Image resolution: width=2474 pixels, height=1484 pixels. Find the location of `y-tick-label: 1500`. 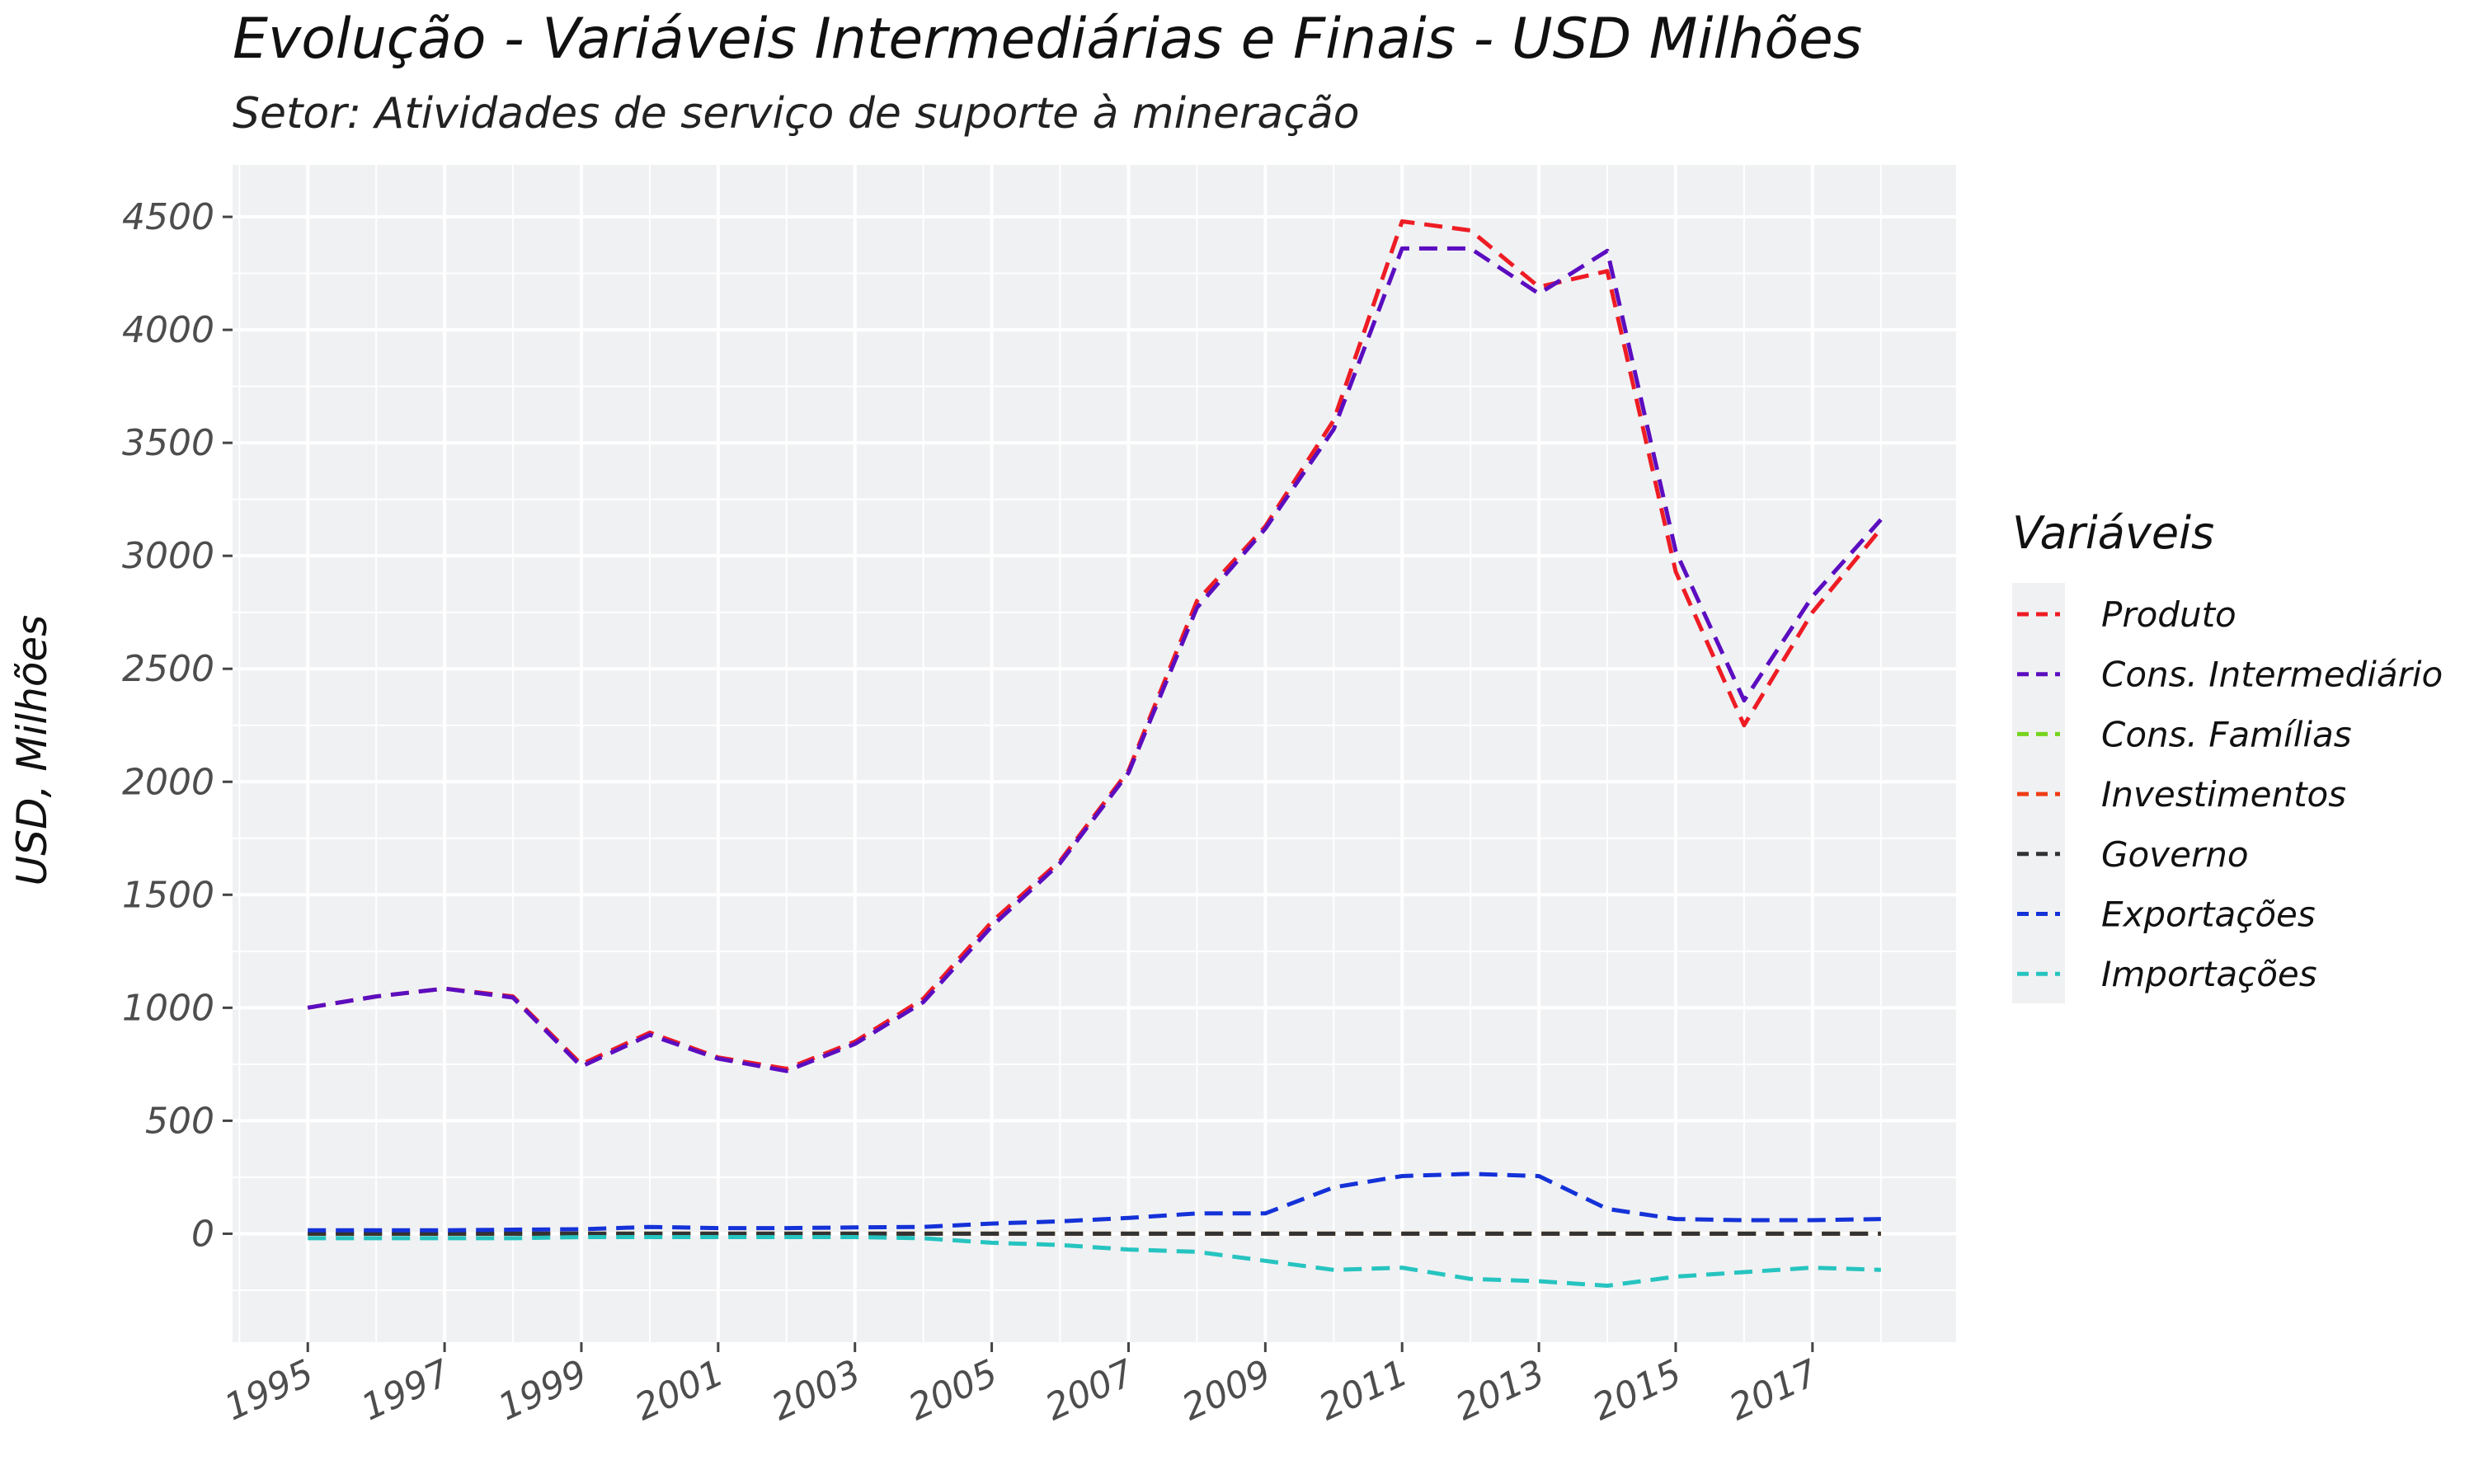

y-tick-label: 1500 is located at coordinates (168, 895).